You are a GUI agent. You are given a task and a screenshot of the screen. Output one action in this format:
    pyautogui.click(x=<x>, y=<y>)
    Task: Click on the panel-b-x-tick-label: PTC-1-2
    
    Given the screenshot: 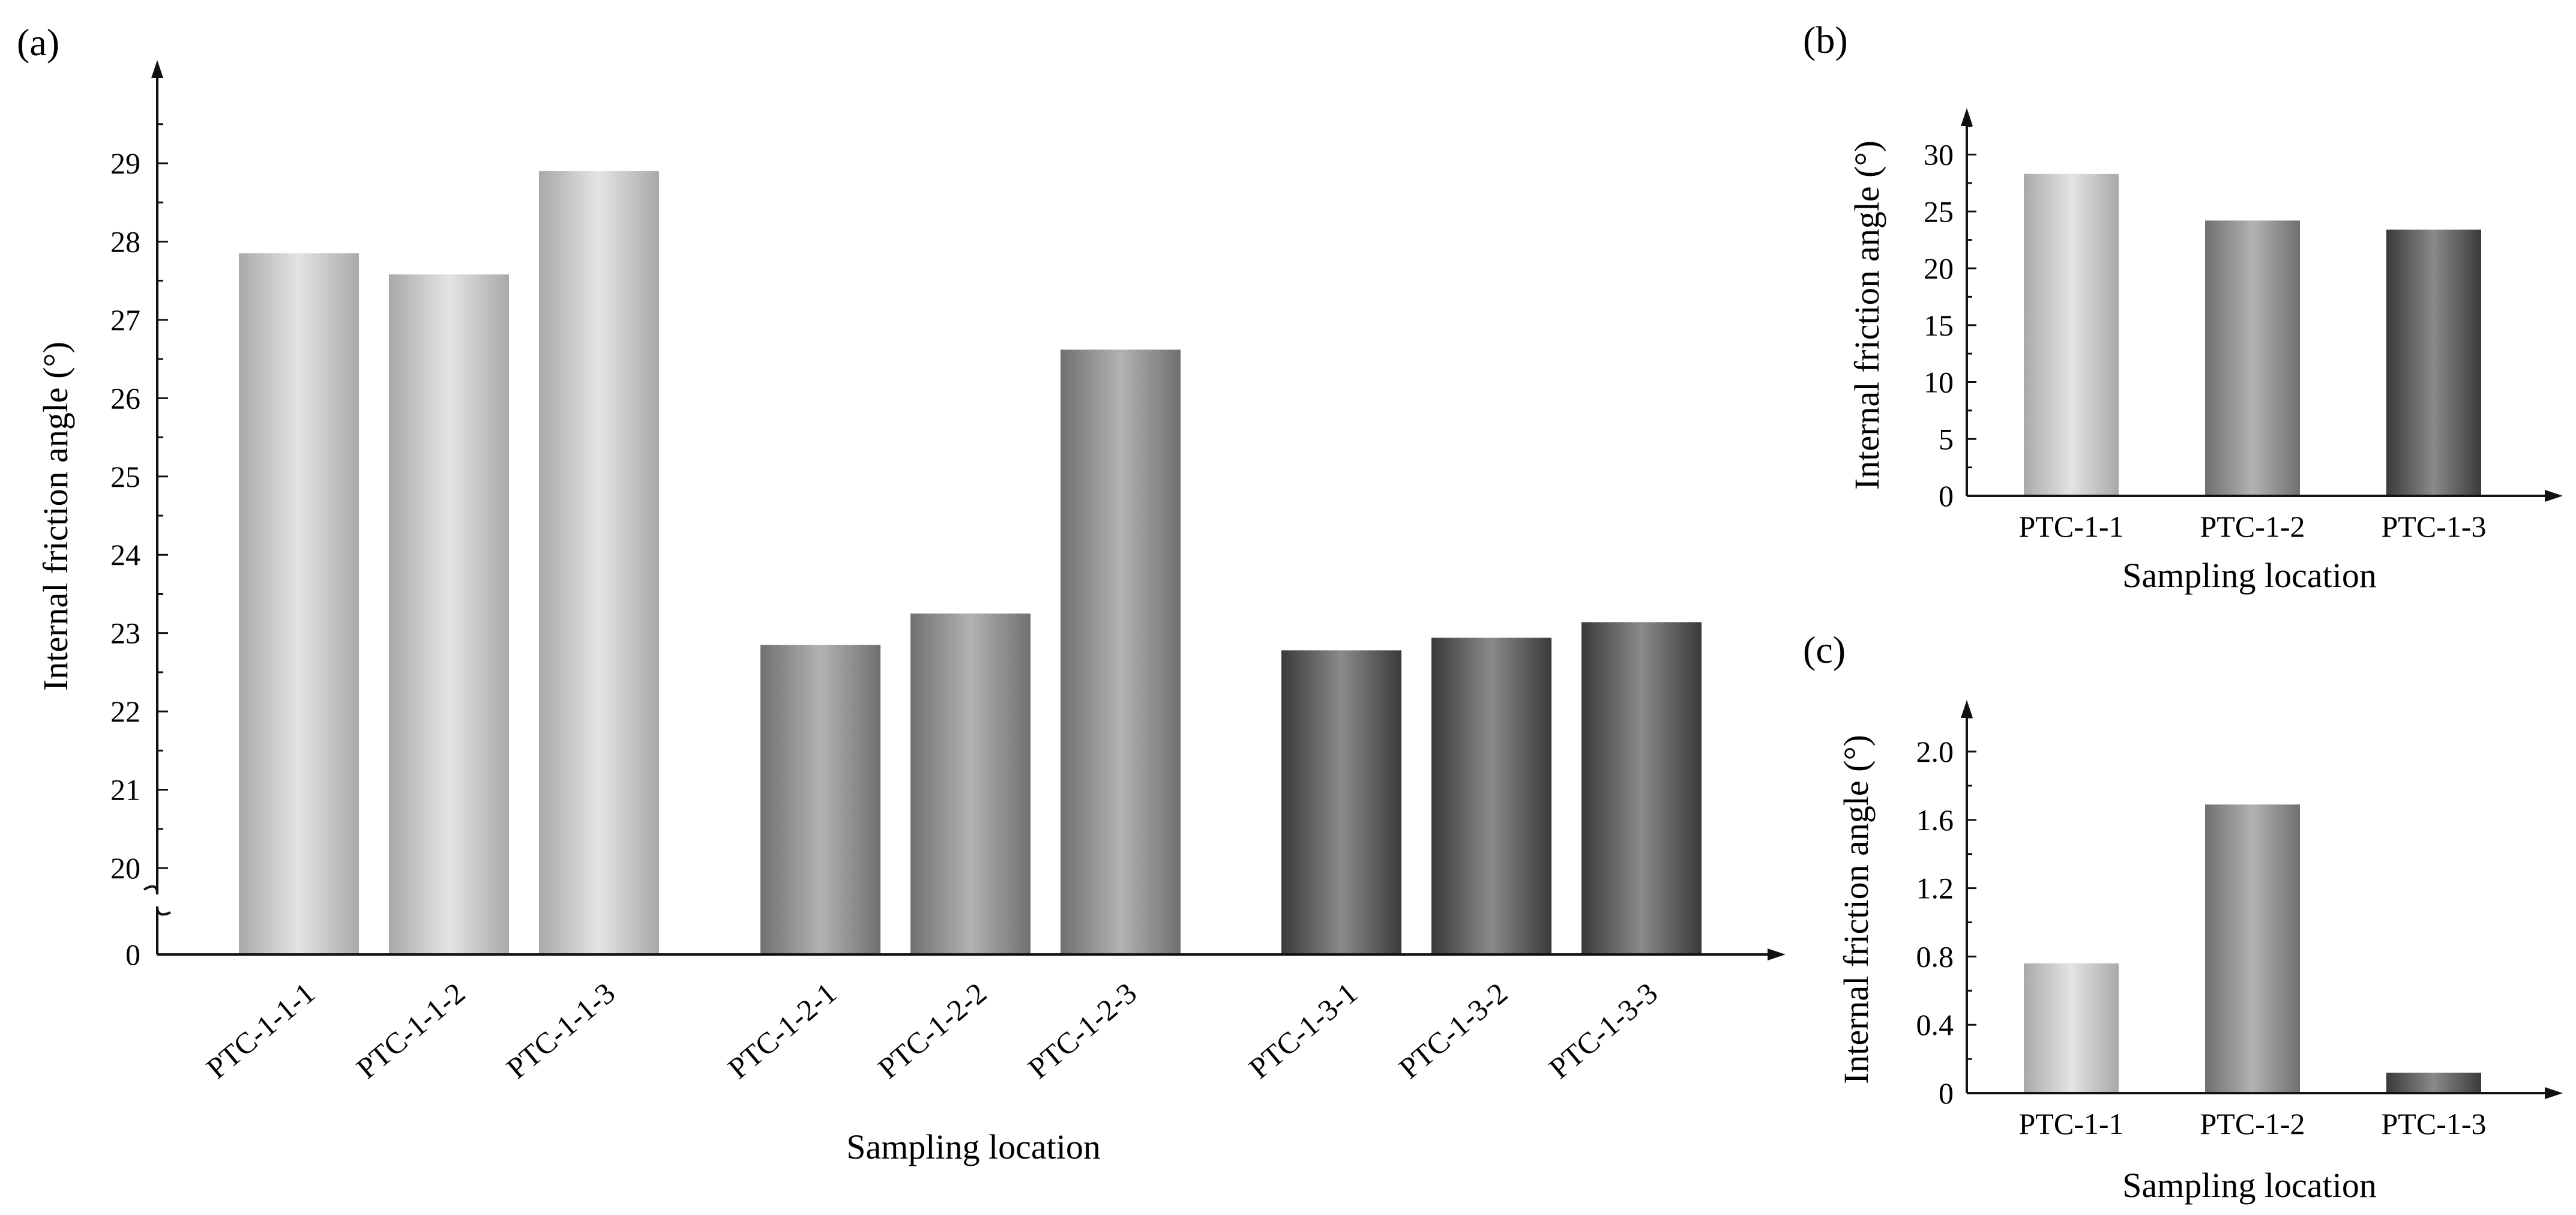 What is the action you would take?
    pyautogui.click(x=2252, y=527)
    